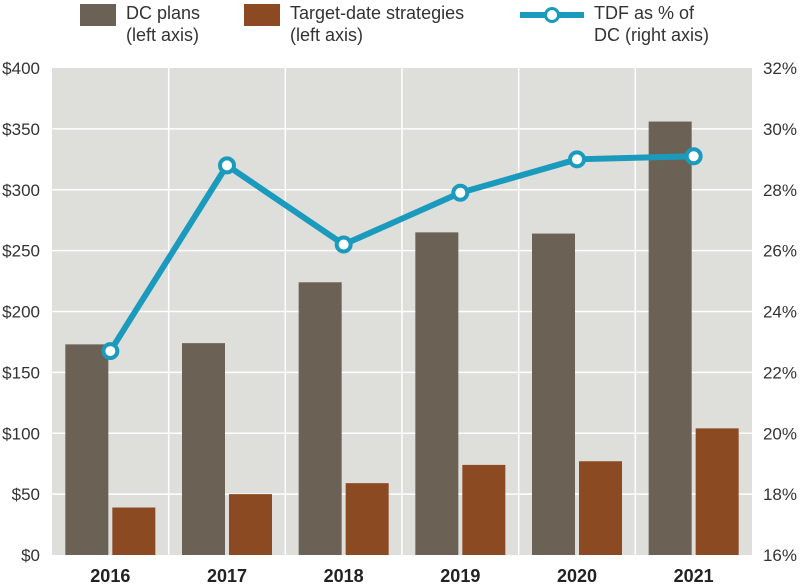  I want to click on left-axis-tick-label: $250, so click(21, 251).